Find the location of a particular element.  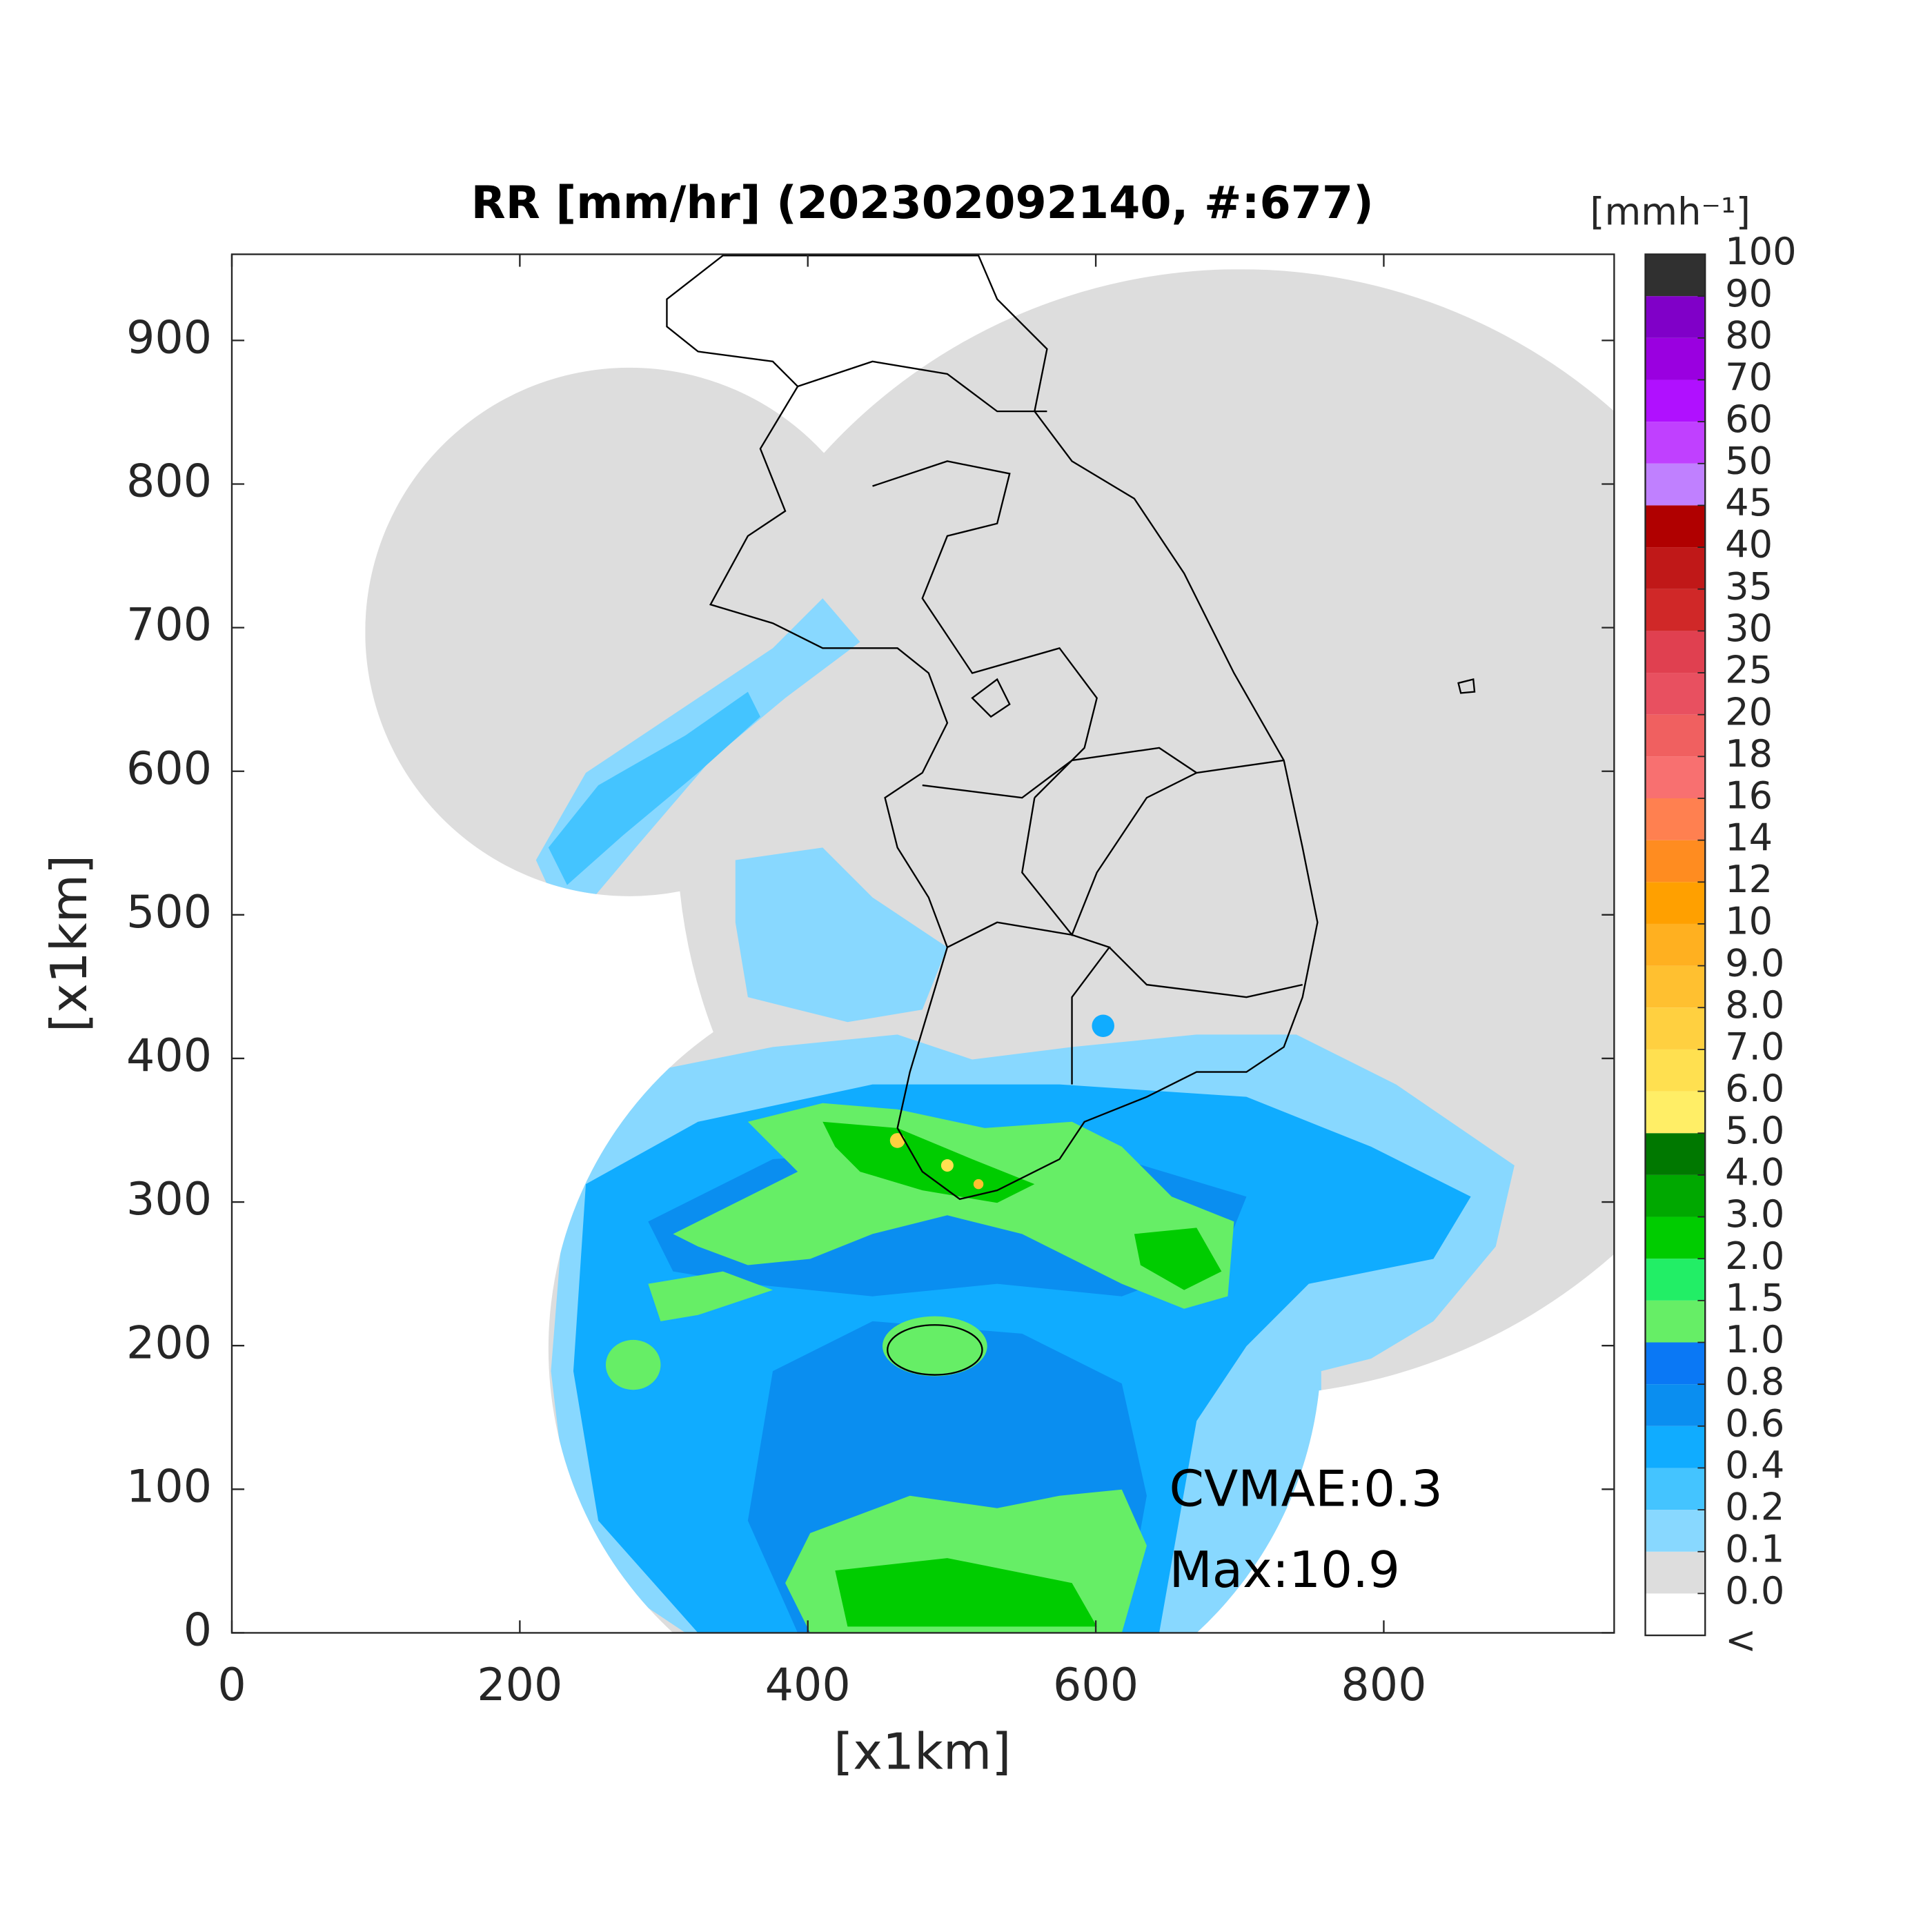

island-ulleung is located at coordinates (1466, 686).